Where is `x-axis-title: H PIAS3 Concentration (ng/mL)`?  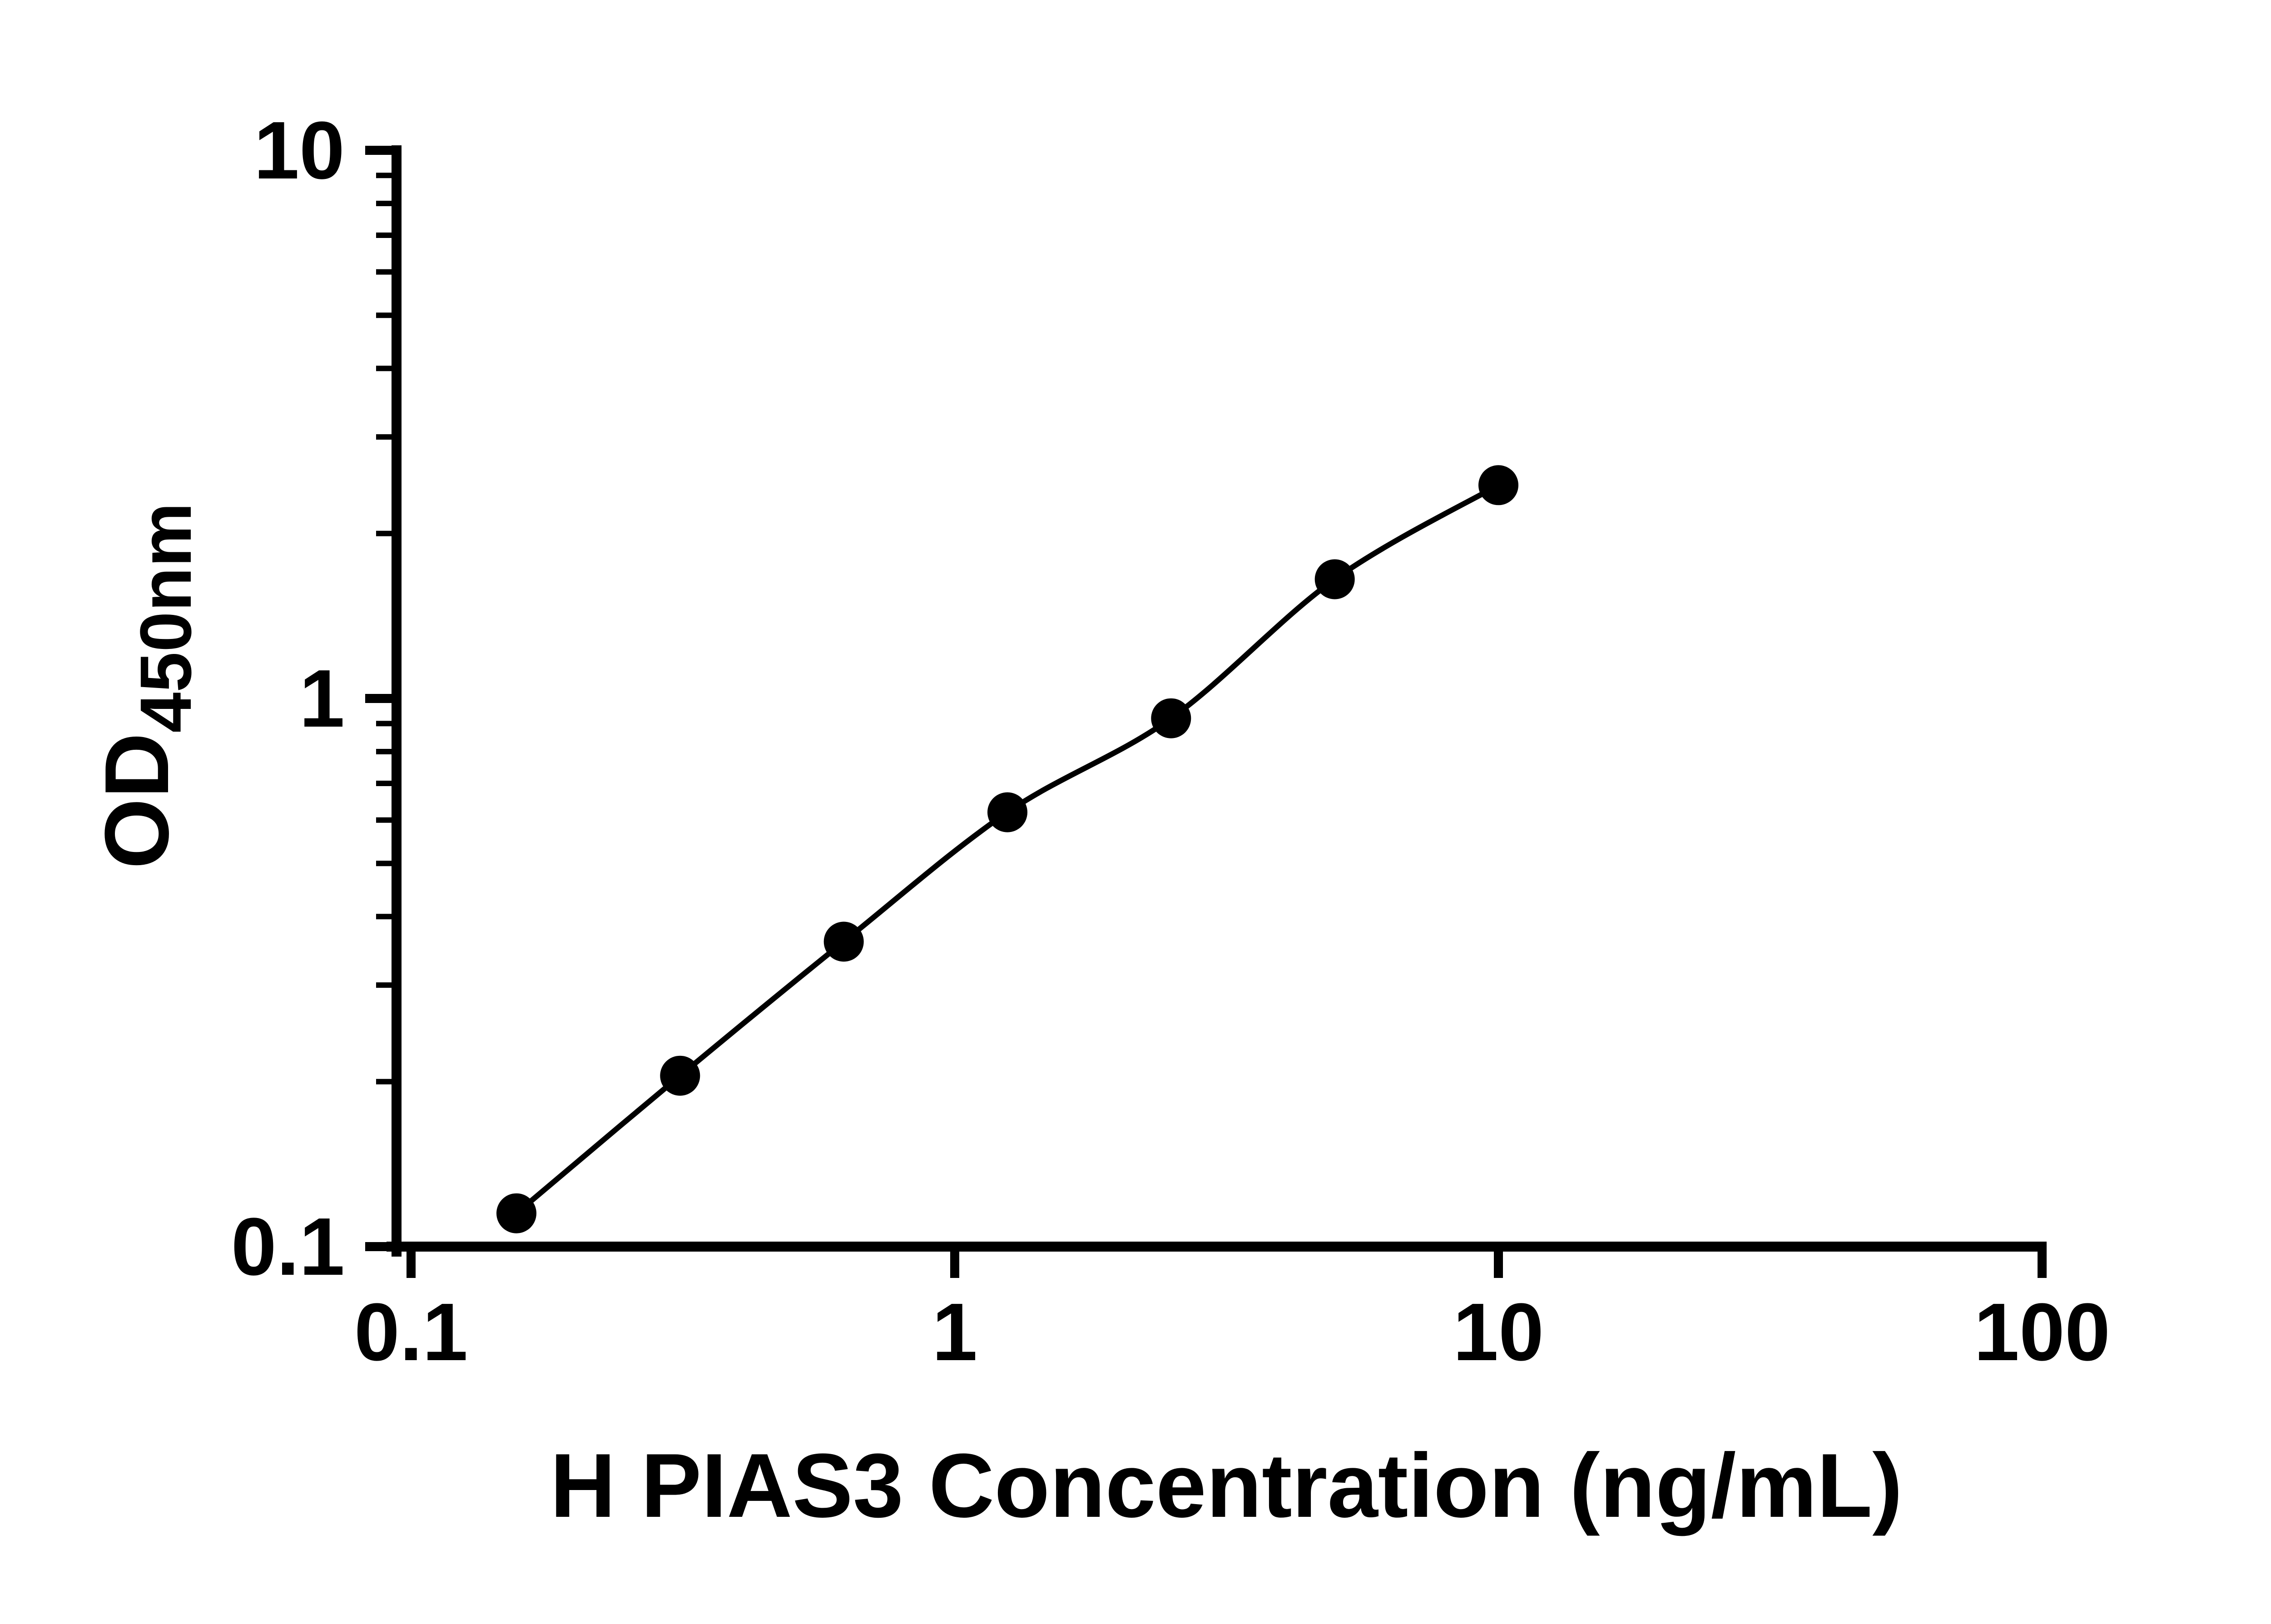
x-axis-title: H PIAS3 Concentration (ng/mL) is located at coordinates (1226, 1485).